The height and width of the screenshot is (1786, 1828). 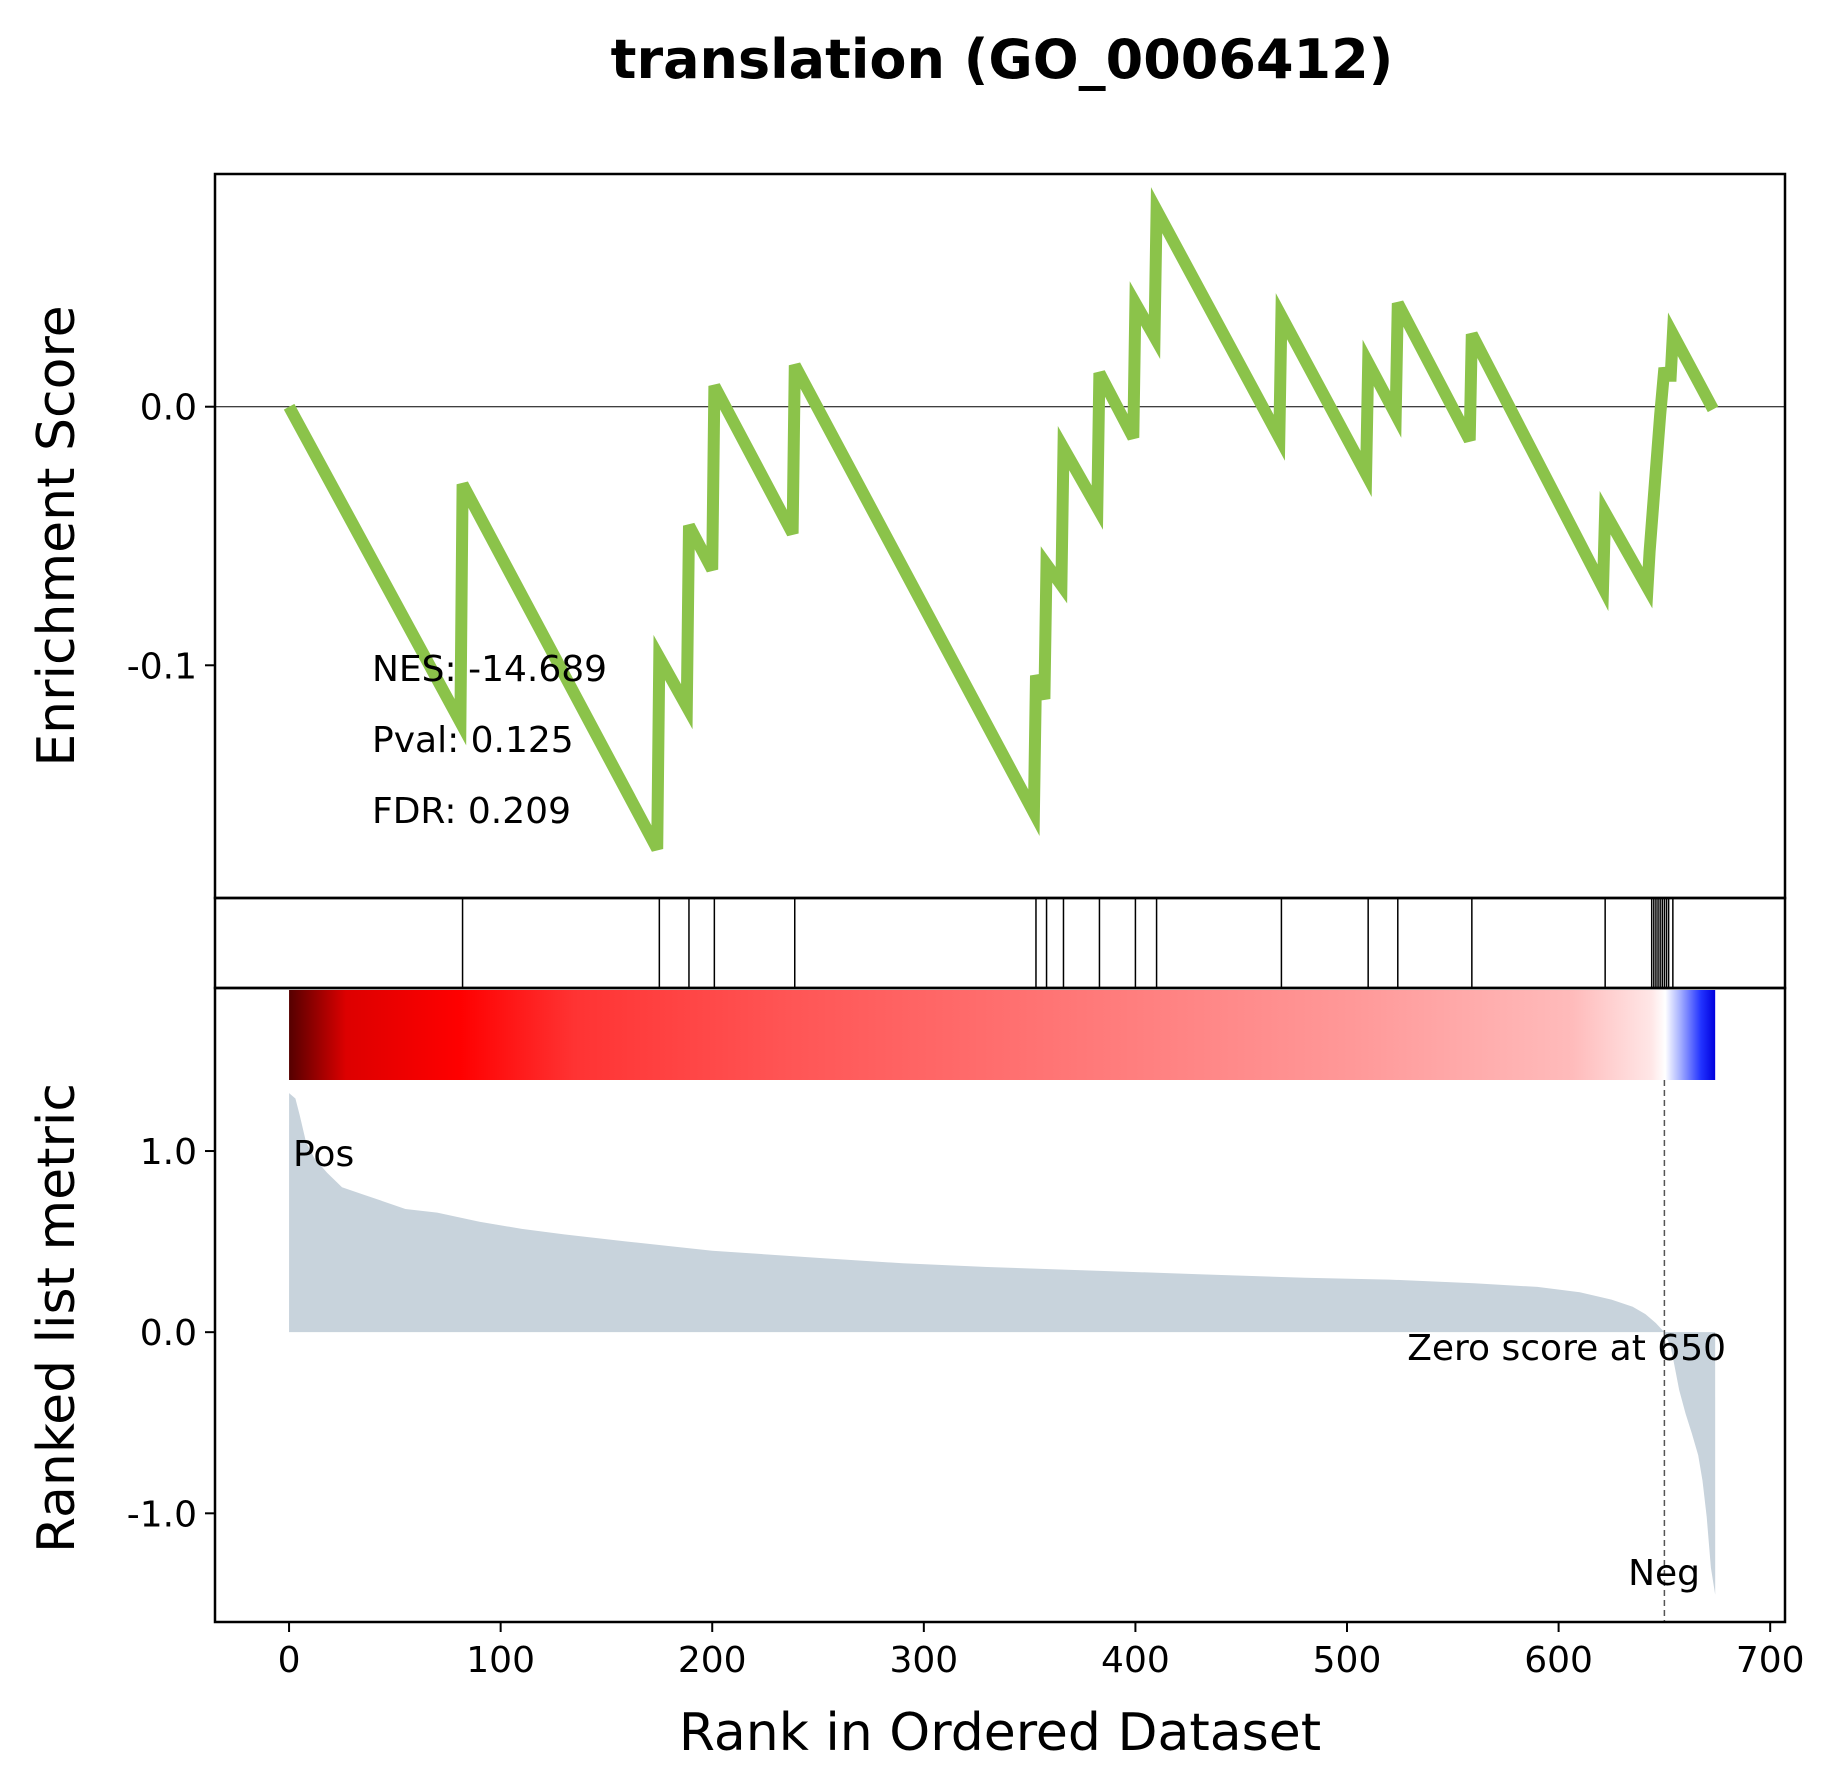 I want to click on metric-y-tick-label: -1.0, so click(x=162, y=1514).